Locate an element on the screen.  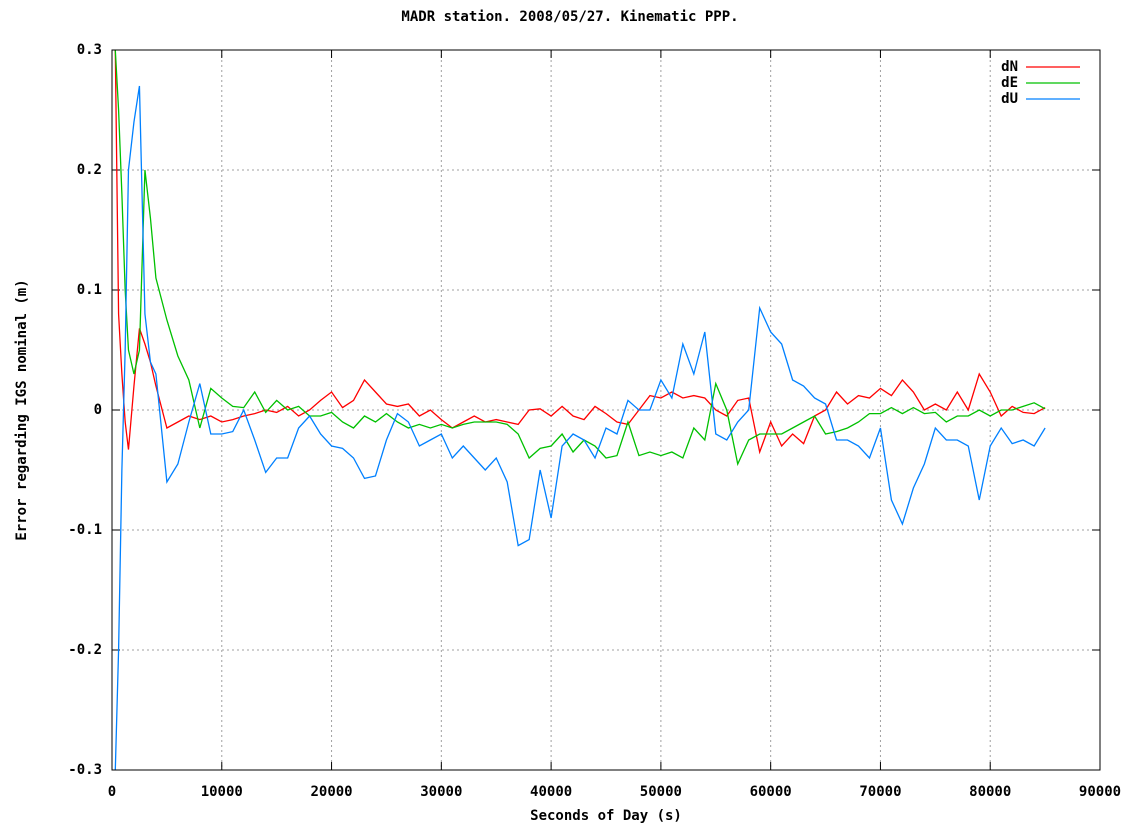
legend-label: dU is located at coordinates (1009, 99).